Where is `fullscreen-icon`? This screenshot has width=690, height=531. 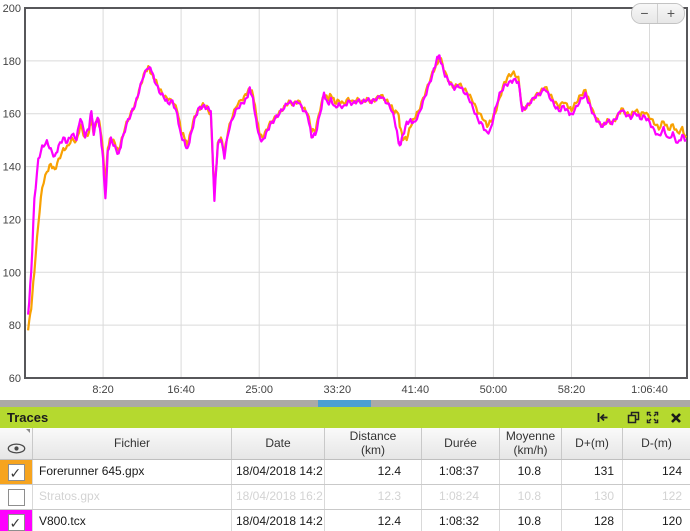
fullscreen-icon is located at coordinates (652, 418).